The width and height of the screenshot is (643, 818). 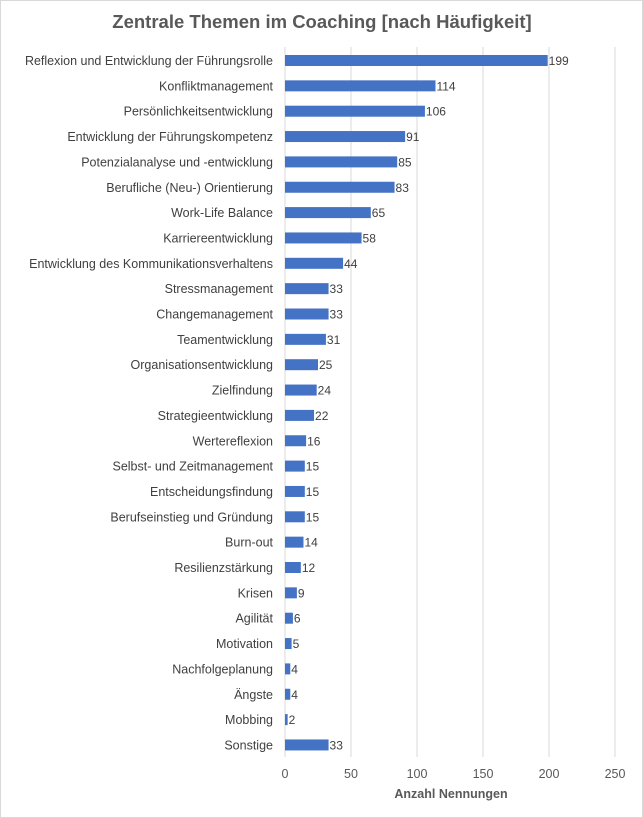 I want to click on category-label: Karriereentwicklung, so click(x=218, y=238).